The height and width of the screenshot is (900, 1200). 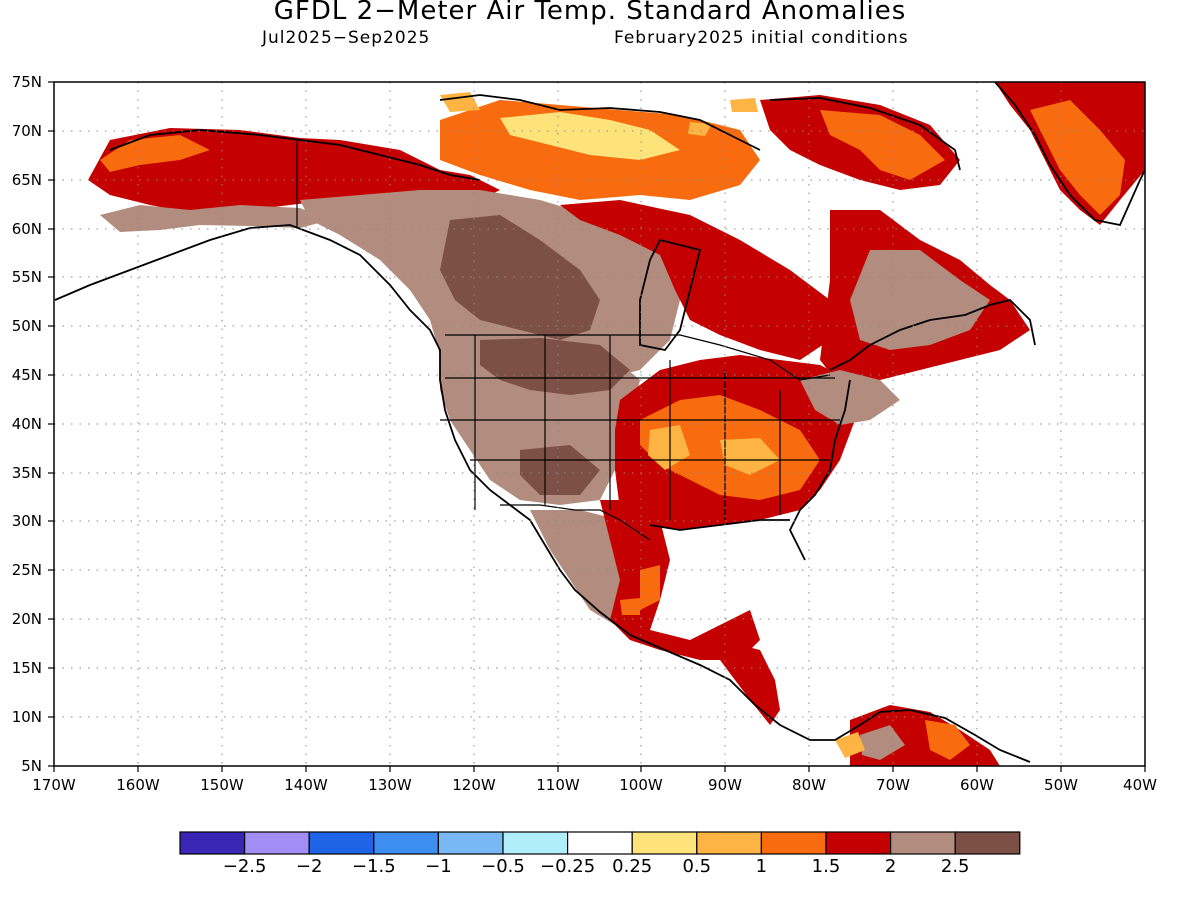 I want to click on legend-label: 0.25, so click(x=632, y=866).